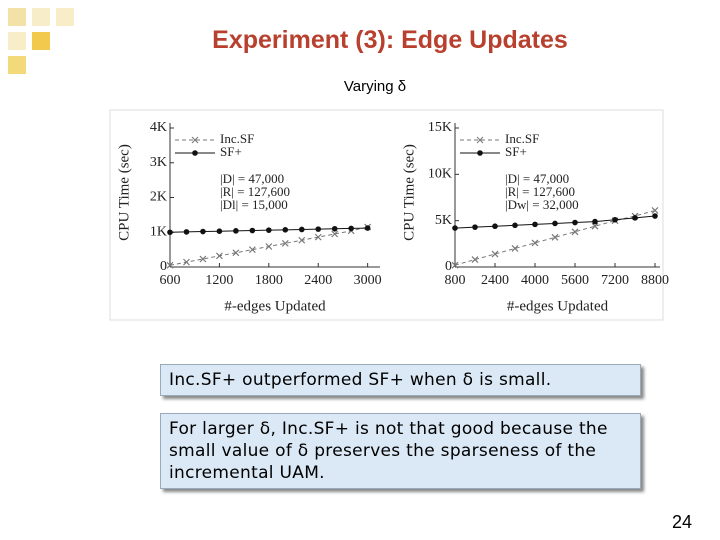  What do you see at coordinates (615, 280) in the screenshot?
I see `x-tick-label: 7200` at bounding box center [615, 280].